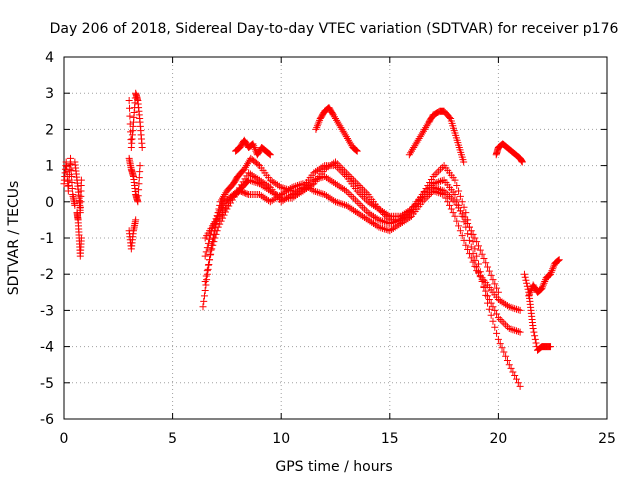 The width and height of the screenshot is (640, 480). What do you see at coordinates (509, 153) in the screenshot?
I see `series-s4d` at bounding box center [509, 153].